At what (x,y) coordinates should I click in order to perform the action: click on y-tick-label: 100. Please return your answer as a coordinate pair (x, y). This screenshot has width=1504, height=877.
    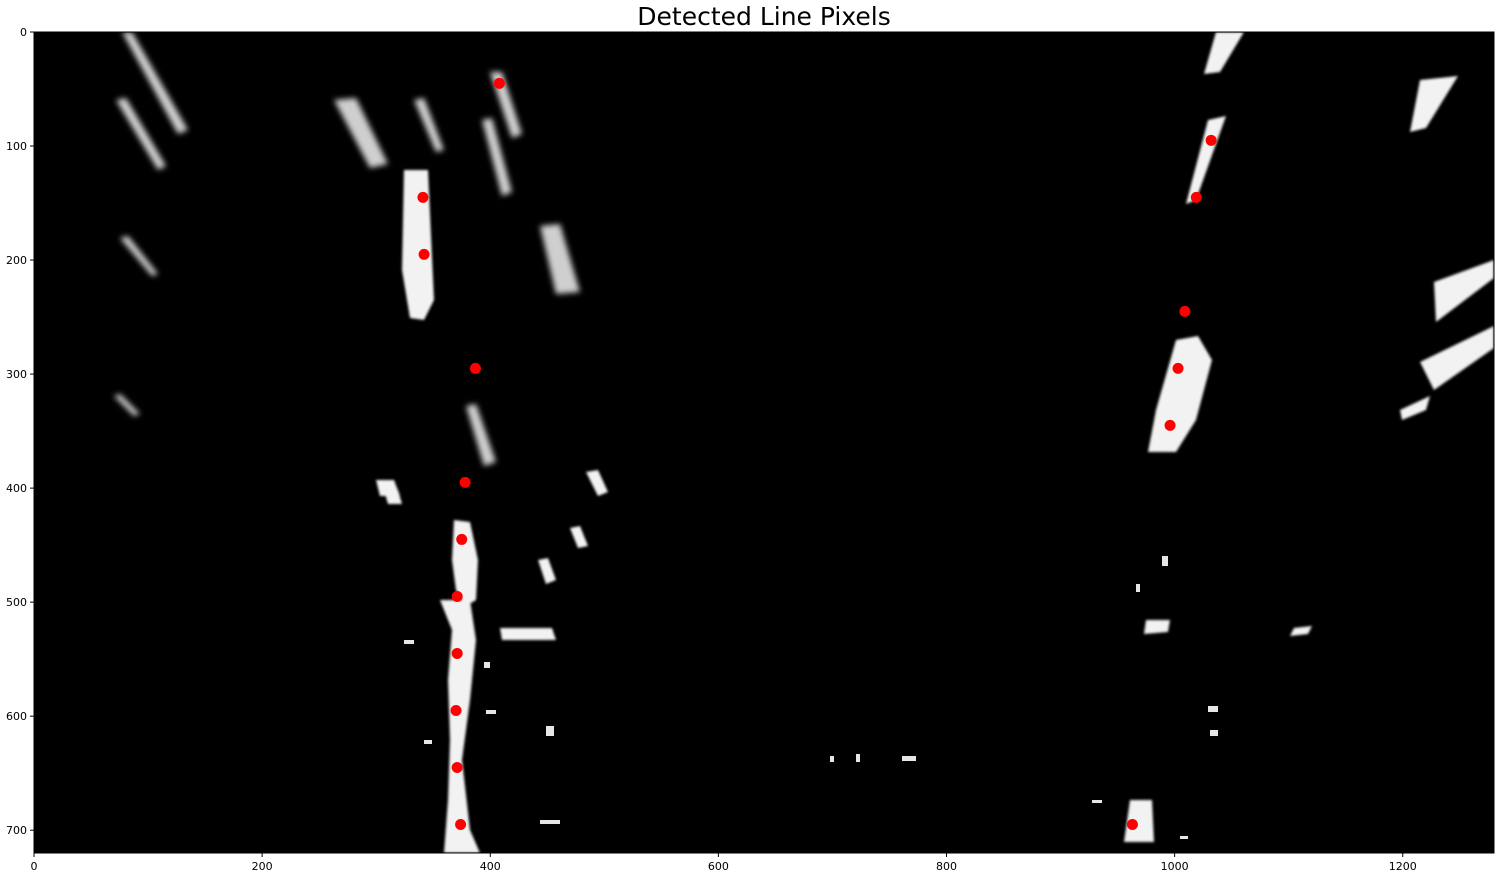
    Looking at the image, I should click on (16, 146).